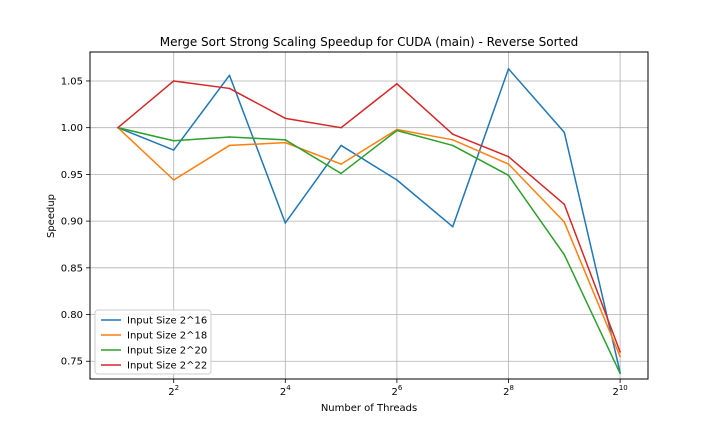 The height and width of the screenshot is (432, 720). What do you see at coordinates (72, 362) in the screenshot?
I see `y-tick-label: 0.75` at bounding box center [72, 362].